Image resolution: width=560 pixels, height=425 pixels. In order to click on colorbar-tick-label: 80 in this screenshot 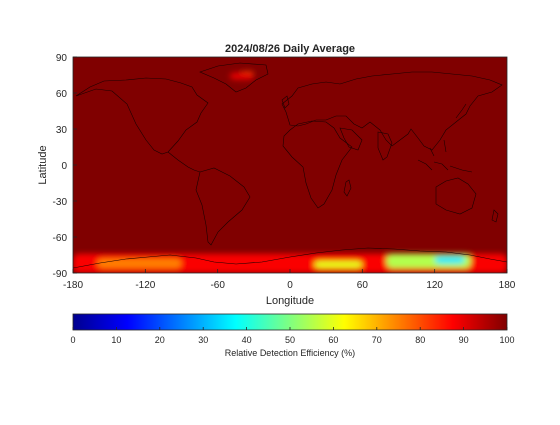, I will do `click(420, 340)`.